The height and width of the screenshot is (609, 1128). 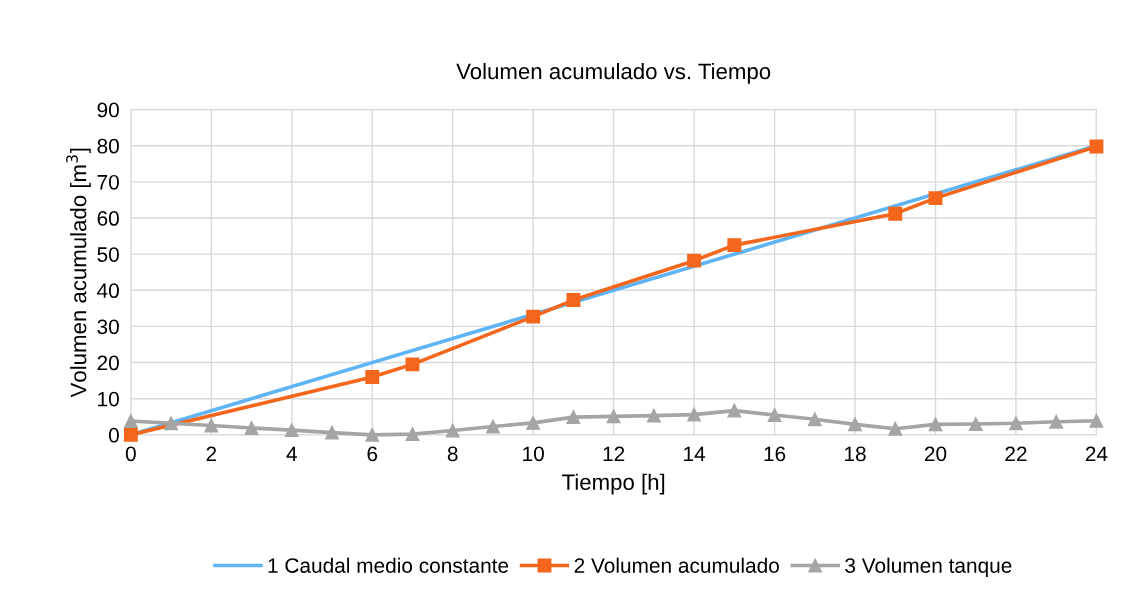 What do you see at coordinates (113, 435) in the screenshot?
I see `y-tick-label: 0` at bounding box center [113, 435].